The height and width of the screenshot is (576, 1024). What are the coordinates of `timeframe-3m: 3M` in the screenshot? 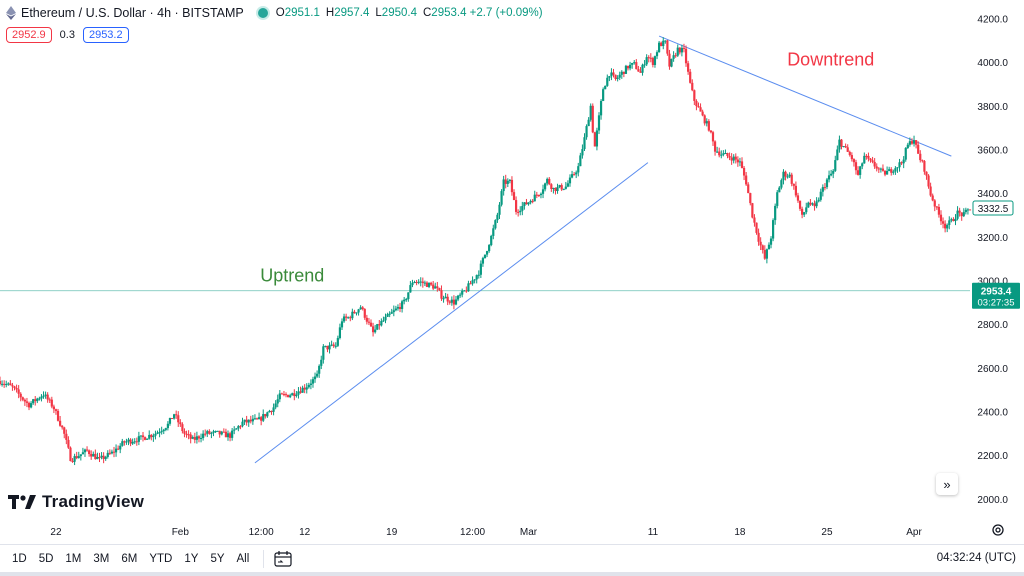 It's located at (101, 559).